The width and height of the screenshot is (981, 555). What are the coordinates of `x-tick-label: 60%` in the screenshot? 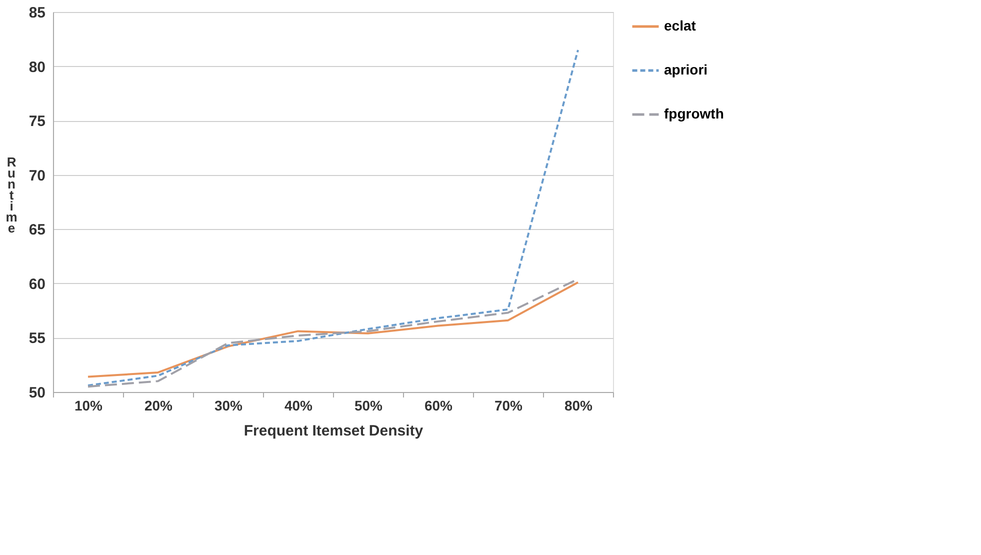 It's located at (439, 406).